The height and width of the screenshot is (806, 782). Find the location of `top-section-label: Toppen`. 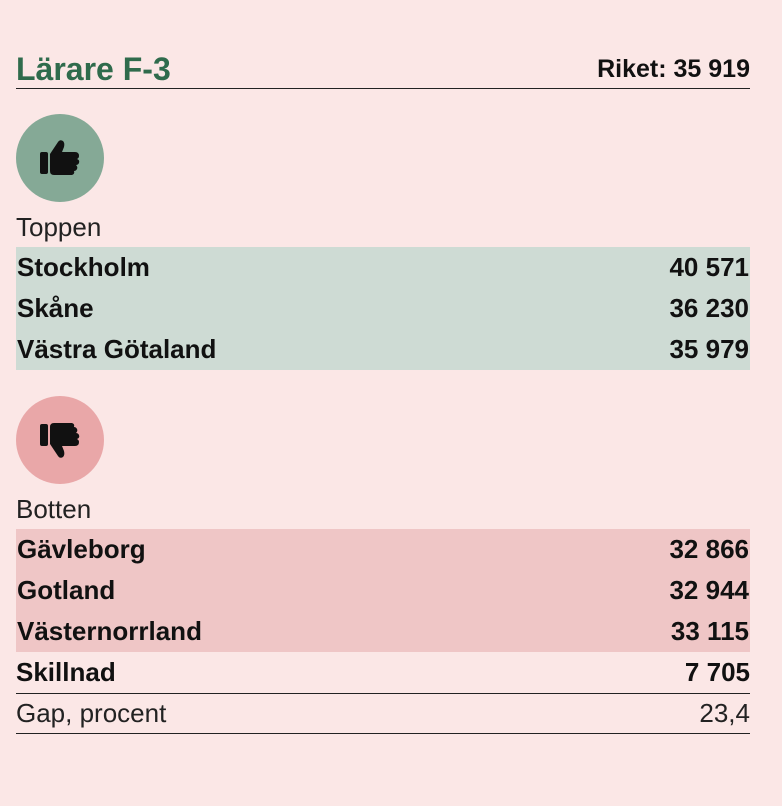

top-section-label: Toppen is located at coordinates (59, 227).